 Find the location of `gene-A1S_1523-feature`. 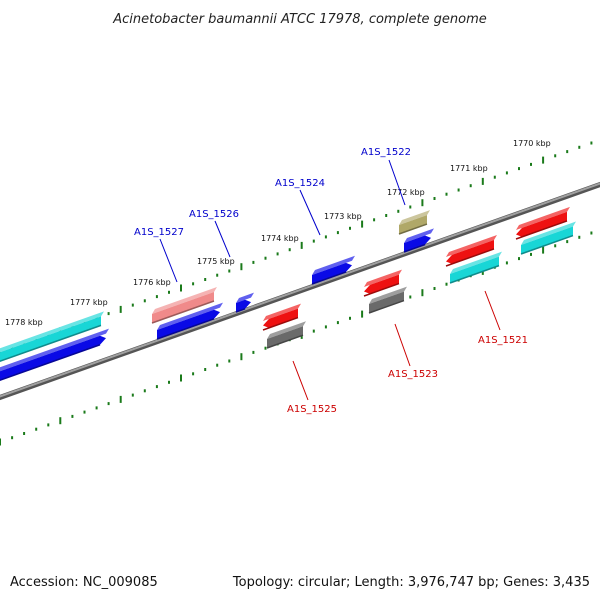

gene-A1S_1523-feature is located at coordinates (382, 283).